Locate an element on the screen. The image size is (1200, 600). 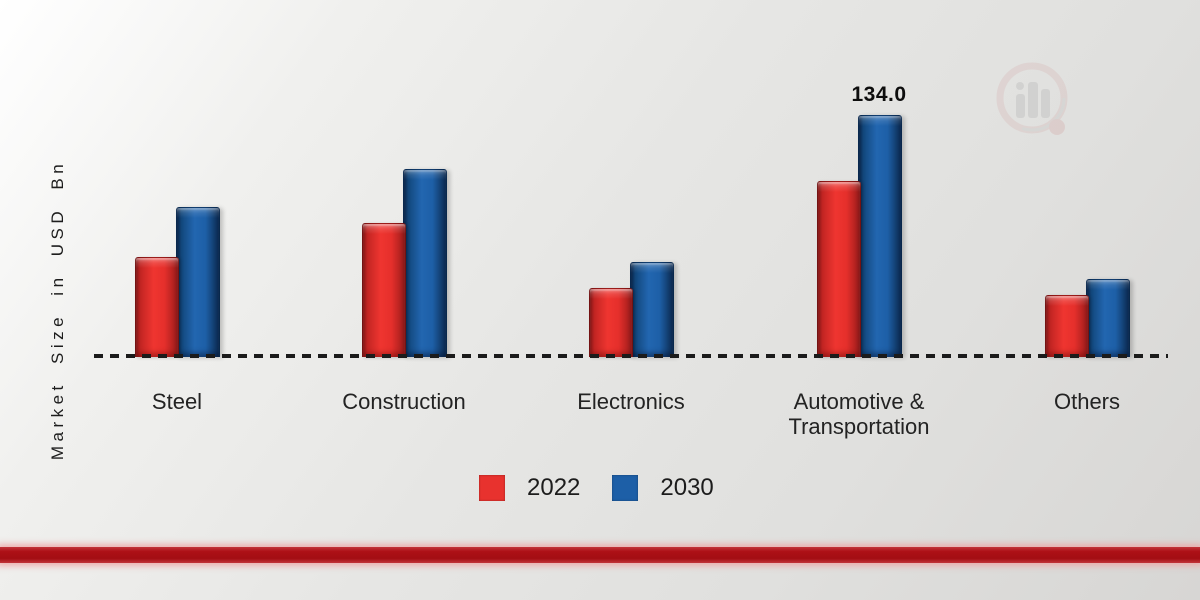
bar-steel-2022 is located at coordinates (157, 307).